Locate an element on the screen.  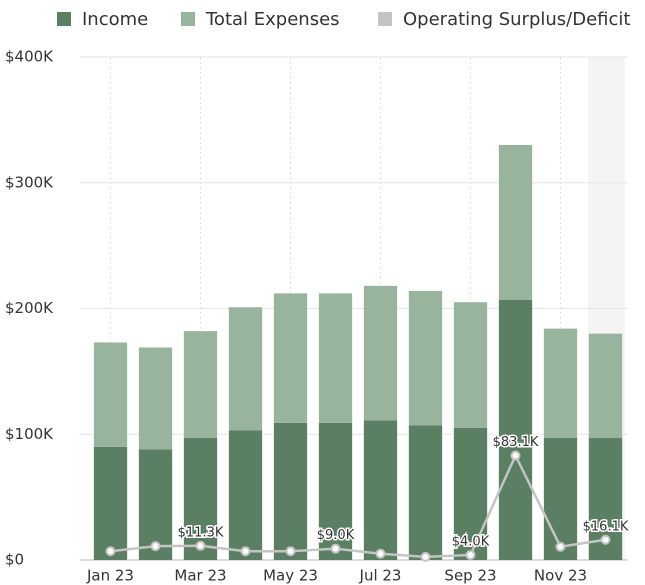
value-label: $16.1K is located at coordinates (606, 526).